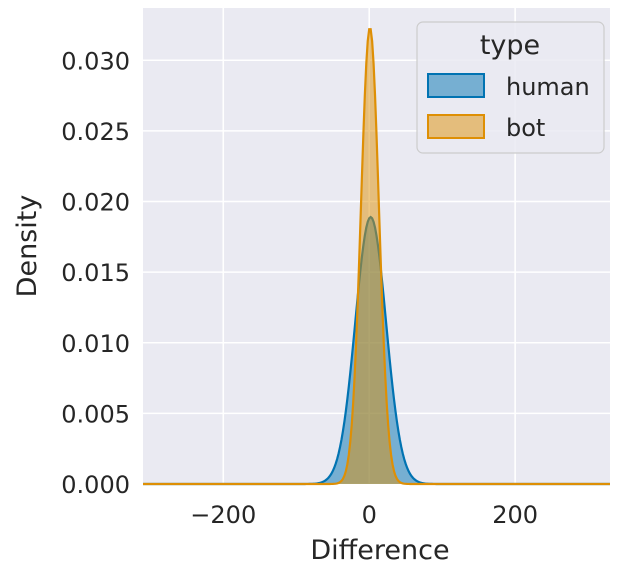 The height and width of the screenshot is (565, 618). What do you see at coordinates (525, 128) in the screenshot?
I see `legend-label-bot: bot` at bounding box center [525, 128].